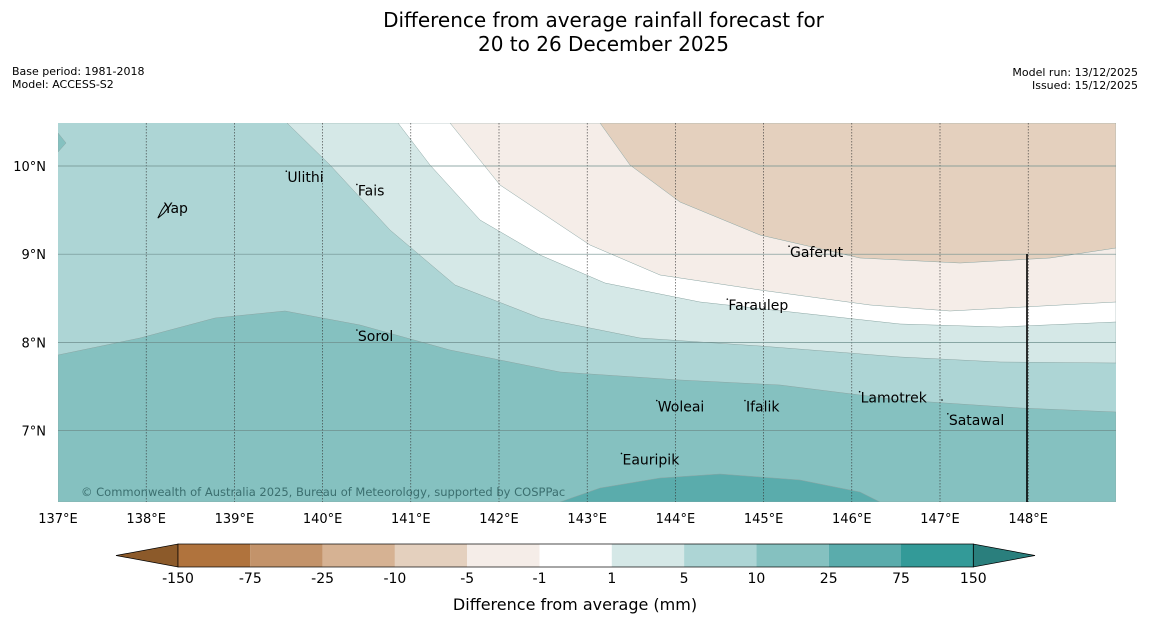 This screenshot has width=1150, height=644. Describe the element at coordinates (147, 555) in the screenshot. I see `colorbar-extend-low` at that location.